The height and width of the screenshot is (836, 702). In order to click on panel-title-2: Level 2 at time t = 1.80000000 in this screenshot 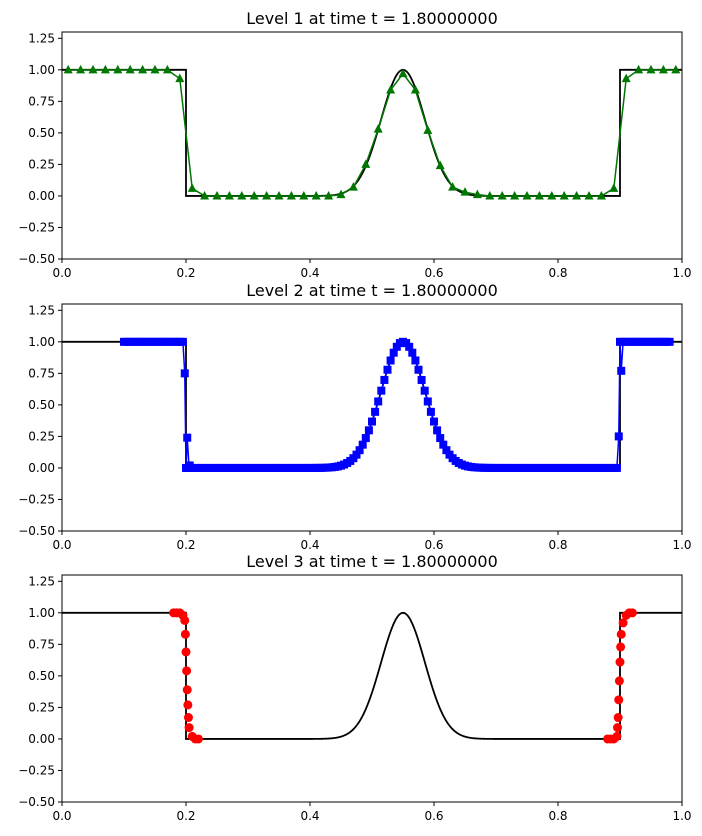, I will do `click(372, 290)`.